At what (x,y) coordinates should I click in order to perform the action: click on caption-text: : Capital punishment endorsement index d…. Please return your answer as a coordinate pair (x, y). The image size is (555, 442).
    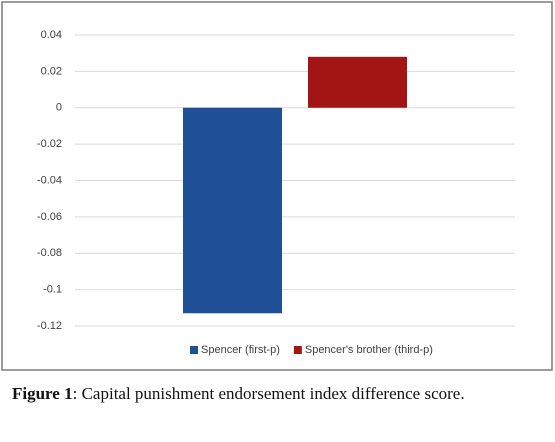
    Looking at the image, I should click on (268, 393).